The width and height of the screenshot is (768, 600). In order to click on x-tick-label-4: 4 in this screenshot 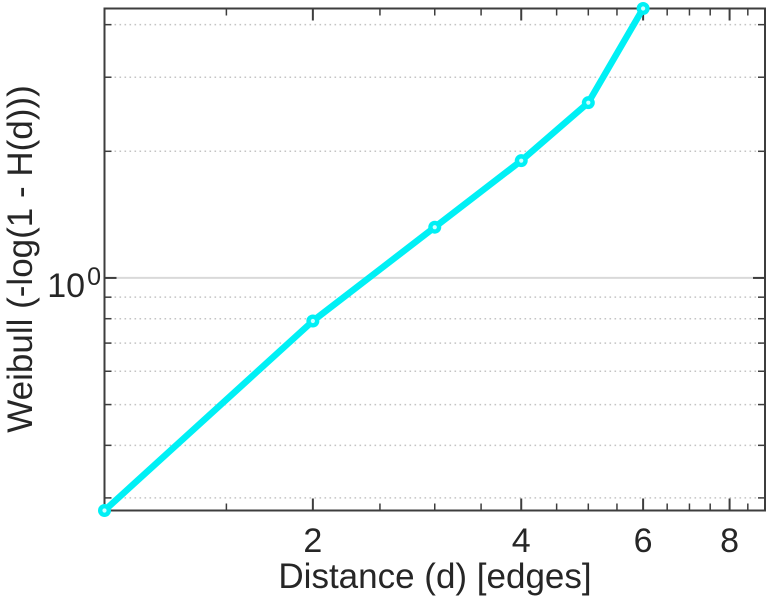, I will do `click(521, 541)`.